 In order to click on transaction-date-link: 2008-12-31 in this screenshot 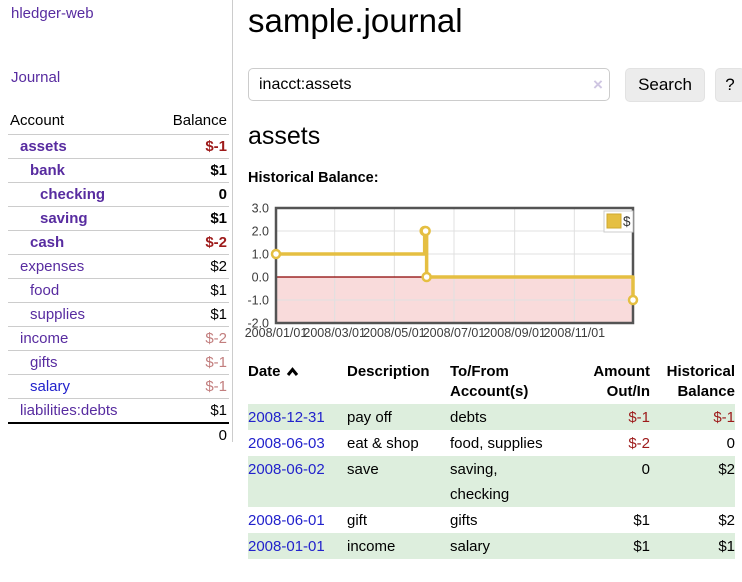, I will do `click(286, 417)`.